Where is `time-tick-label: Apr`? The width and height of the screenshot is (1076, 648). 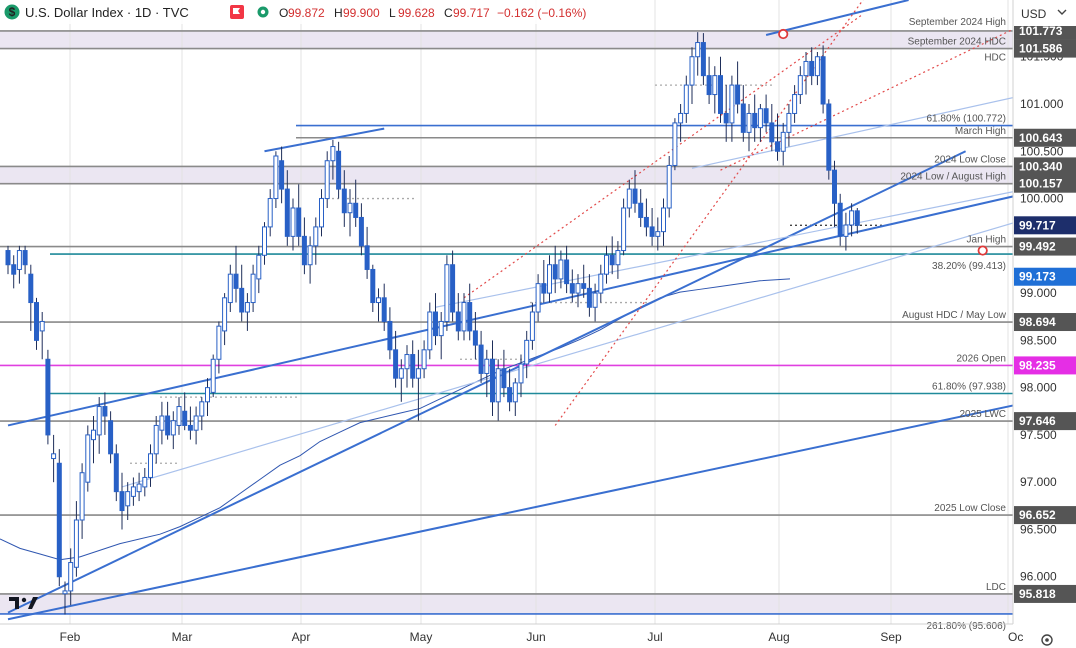 time-tick-label: Apr is located at coordinates (301, 637).